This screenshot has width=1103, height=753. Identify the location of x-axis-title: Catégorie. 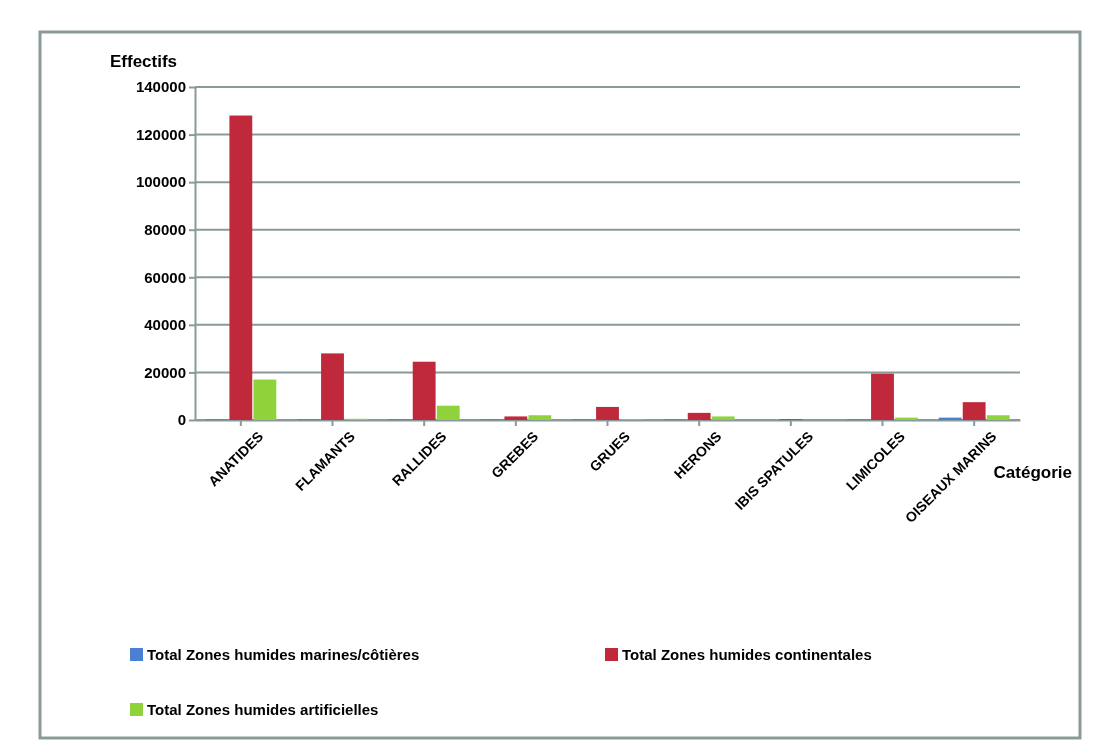
(1032, 472).